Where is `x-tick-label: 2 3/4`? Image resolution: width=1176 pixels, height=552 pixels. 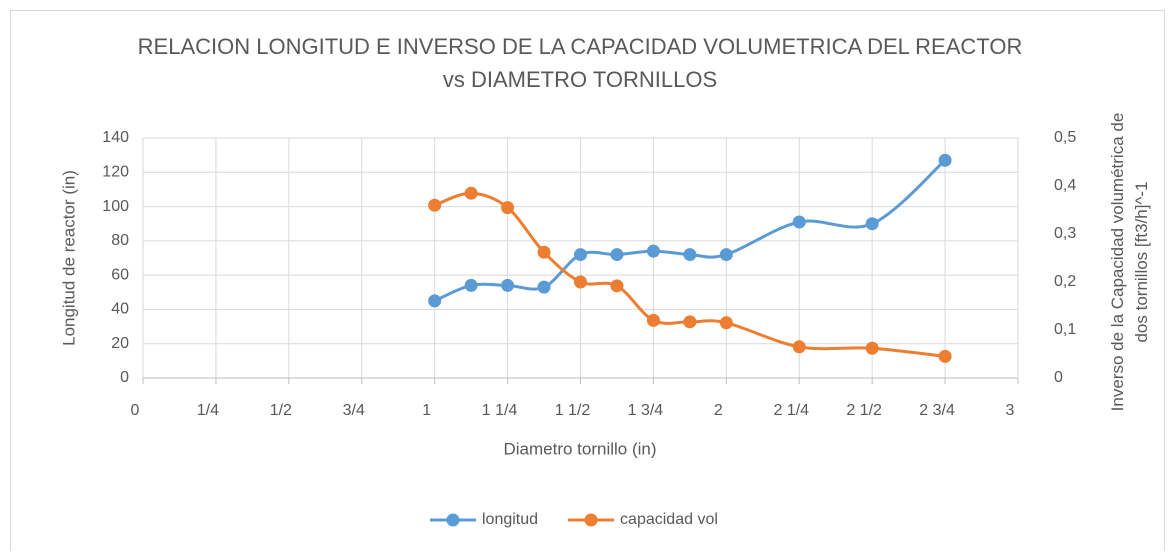
x-tick-label: 2 3/4 is located at coordinates (937, 410).